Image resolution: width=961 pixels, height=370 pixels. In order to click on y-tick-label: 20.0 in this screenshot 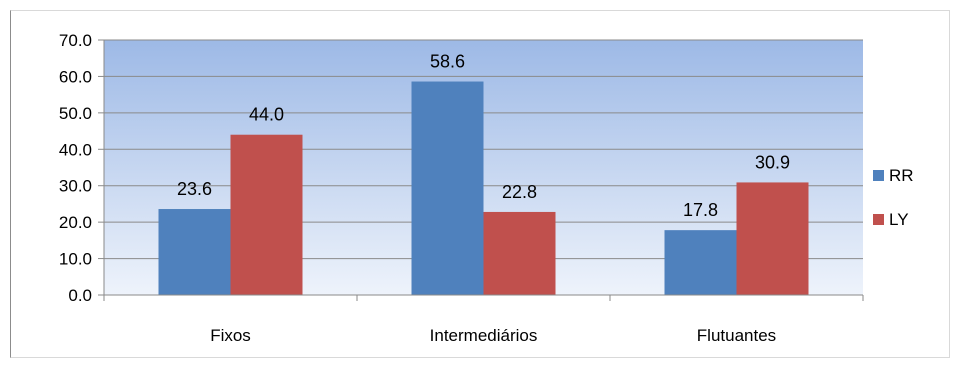, I will do `click(75, 222)`.